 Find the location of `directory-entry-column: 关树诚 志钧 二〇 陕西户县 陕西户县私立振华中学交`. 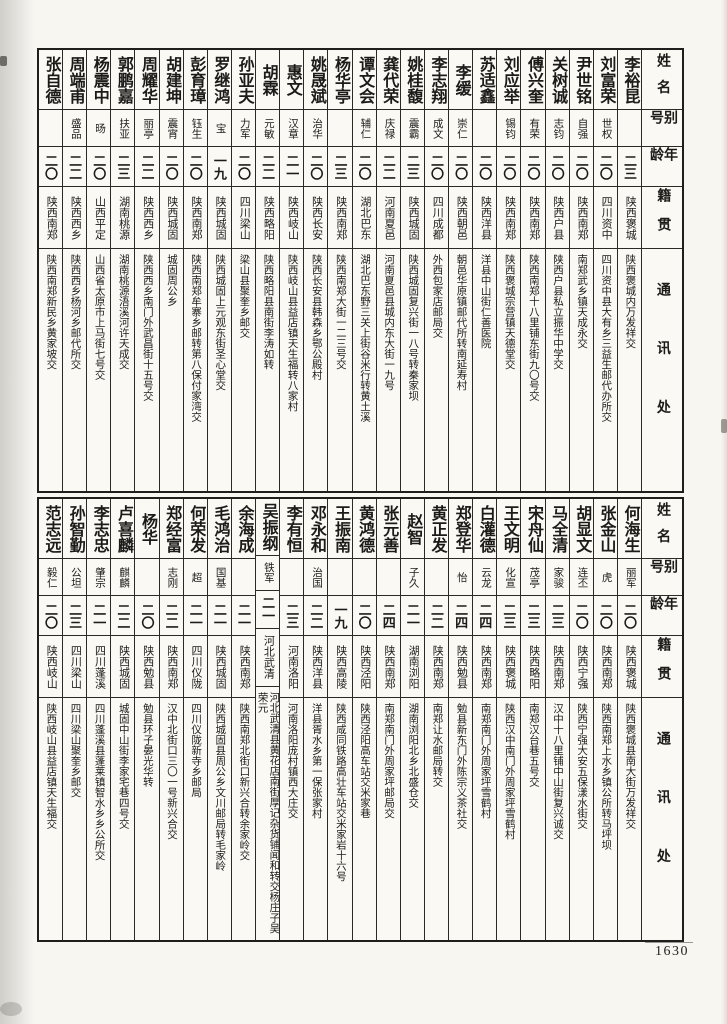

directory-entry-column: 关树诚 志钧 二〇 陕西户县 陕西户县私立振华中学交 is located at coordinates (556, 270).